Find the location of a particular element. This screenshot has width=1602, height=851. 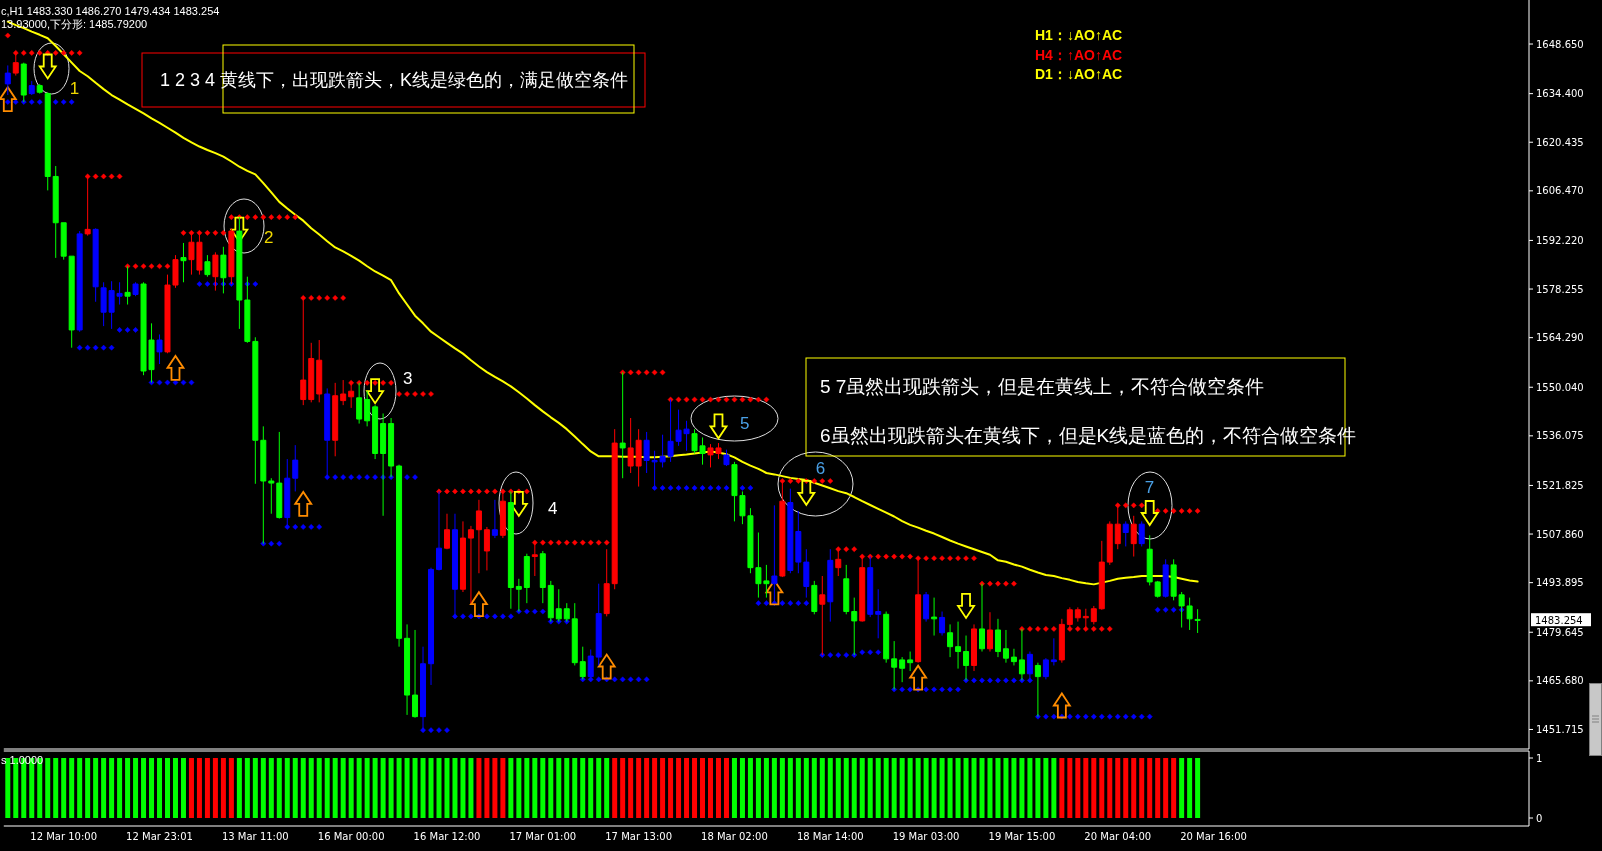

y-tick-label: 0 is located at coordinates (1539, 818).